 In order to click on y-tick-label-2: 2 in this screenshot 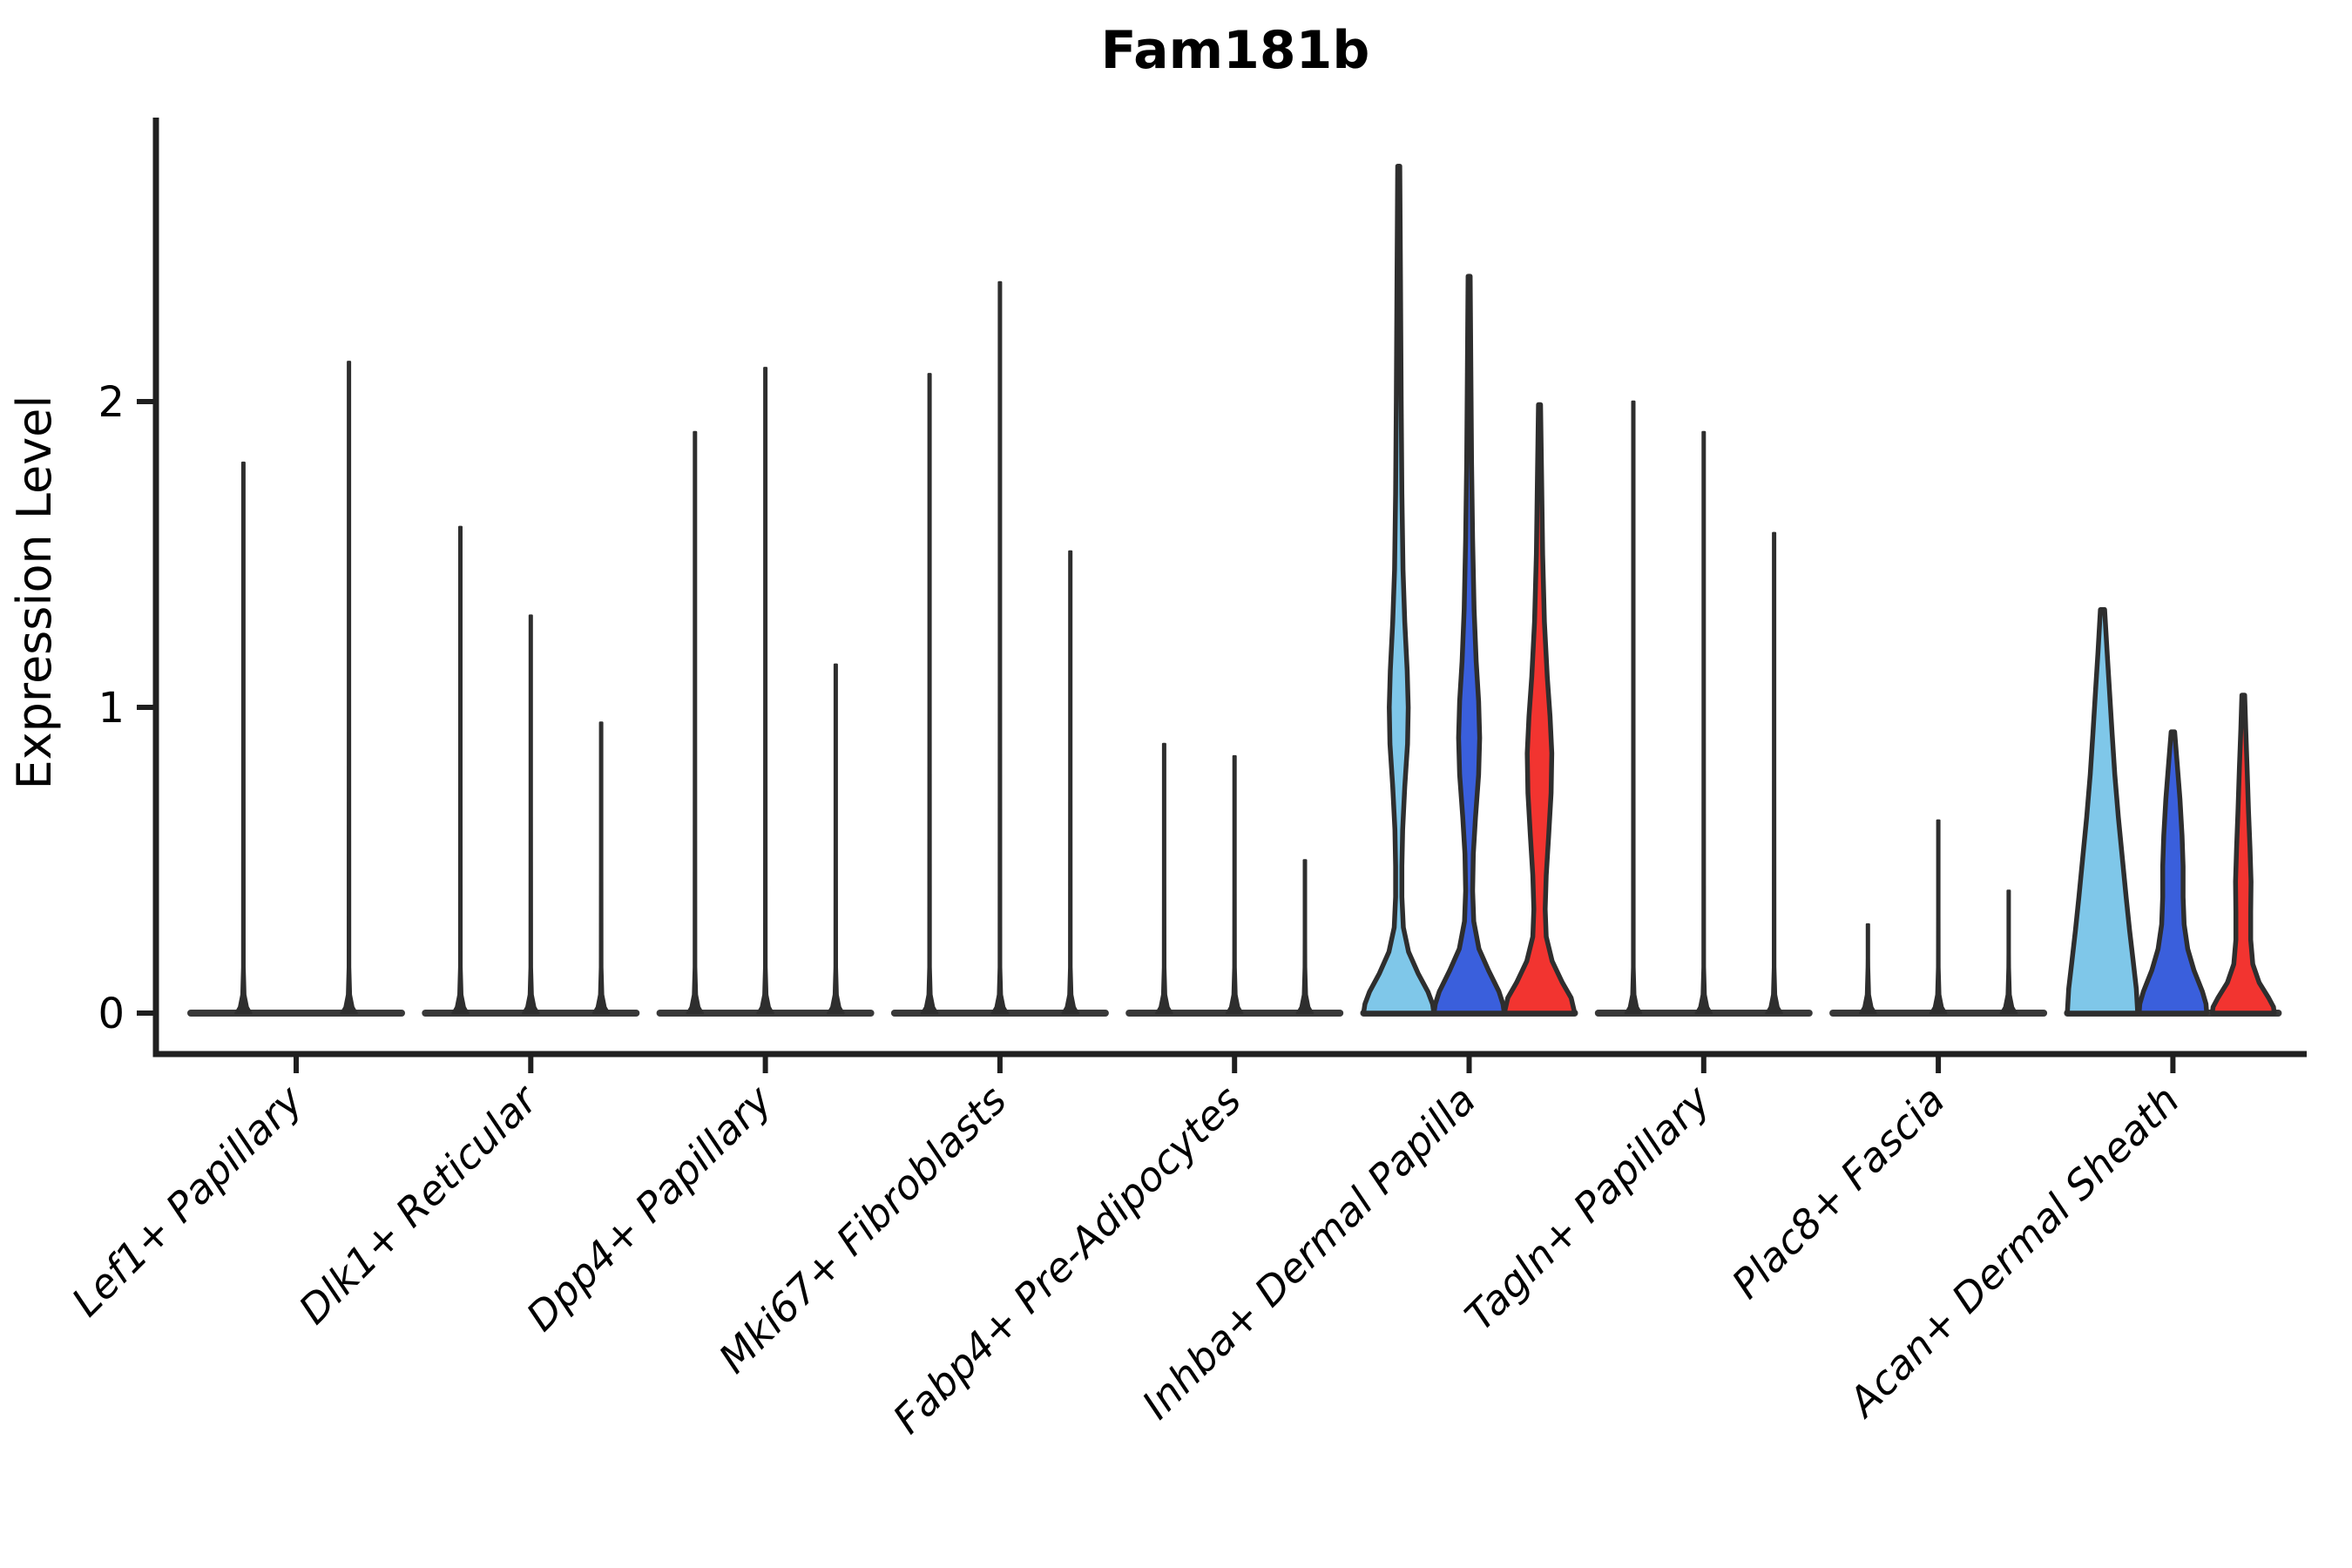, I will do `click(111, 402)`.